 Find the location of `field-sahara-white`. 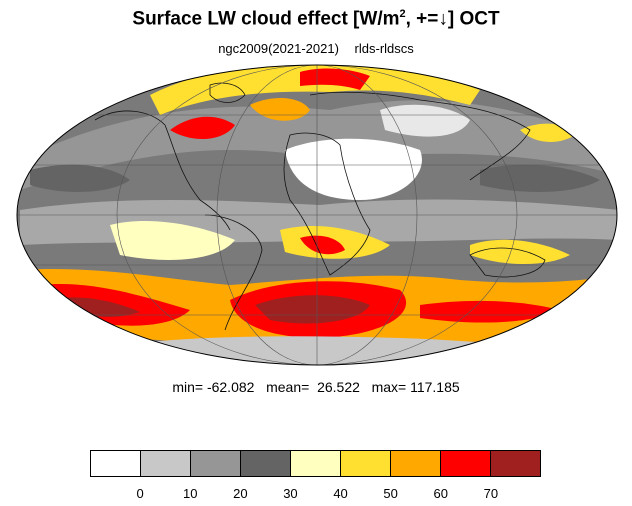

field-sahara-white is located at coordinates (353, 169).